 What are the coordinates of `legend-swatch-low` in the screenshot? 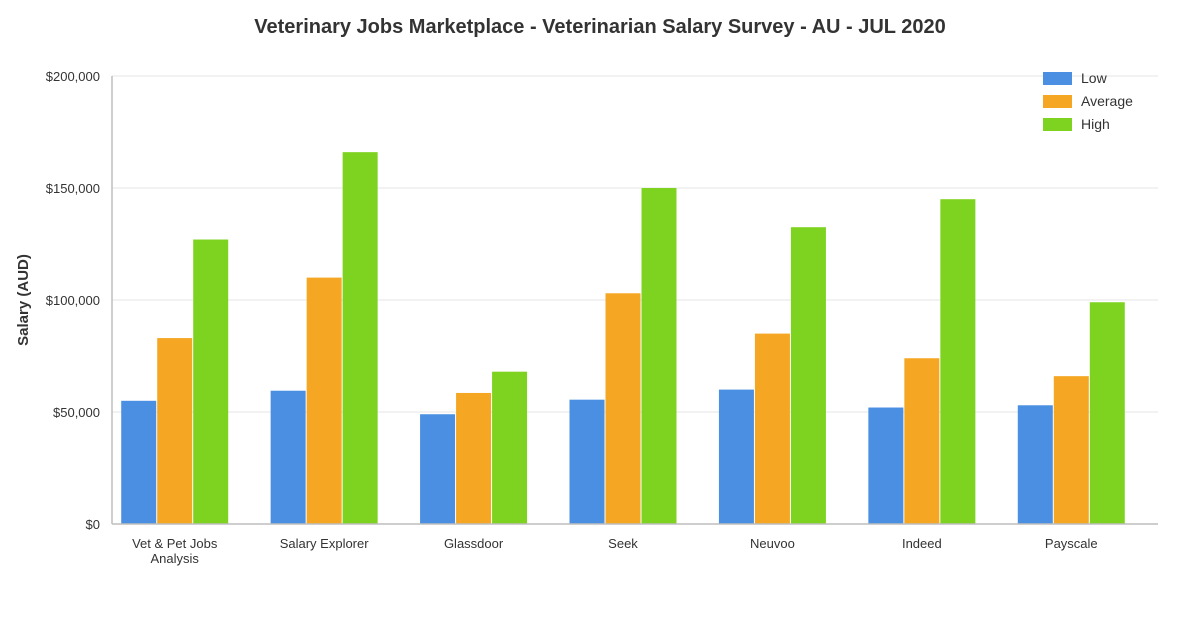 It's located at (1057, 78).